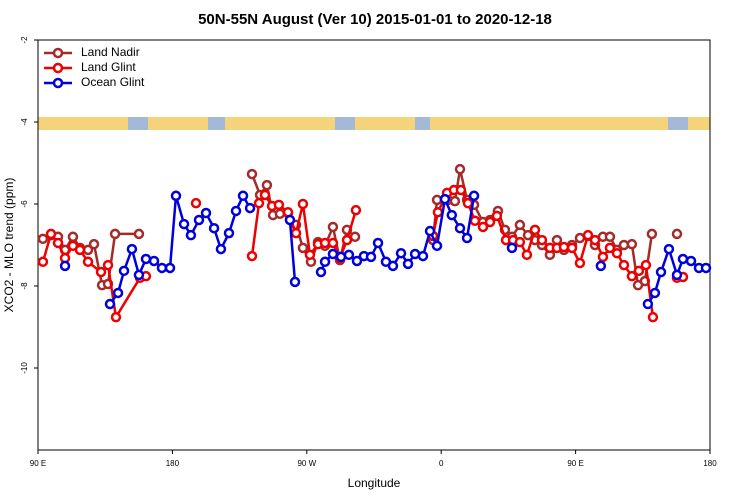  What do you see at coordinates (24, 122) in the screenshot?
I see `y-tick-label: -4` at bounding box center [24, 122].